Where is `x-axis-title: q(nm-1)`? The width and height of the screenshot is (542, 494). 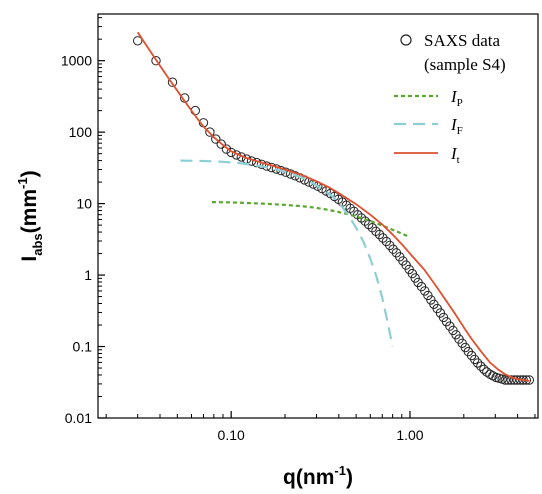 x-axis-title: q(nm-1) is located at coordinates (318, 476).